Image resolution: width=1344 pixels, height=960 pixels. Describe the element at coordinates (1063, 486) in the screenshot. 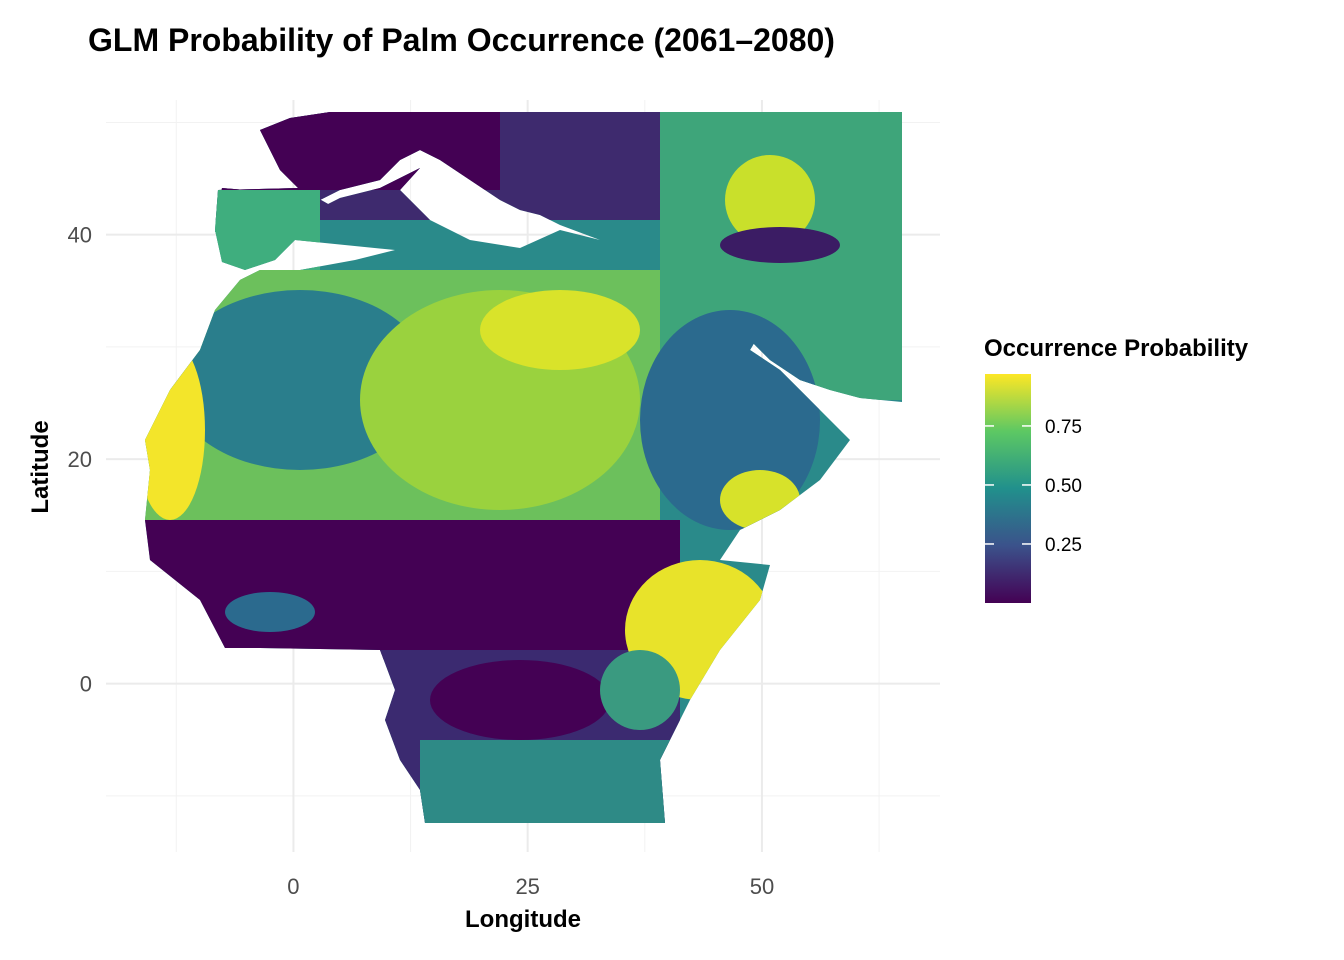

I see `legend-tick-label: 0.50` at that location.